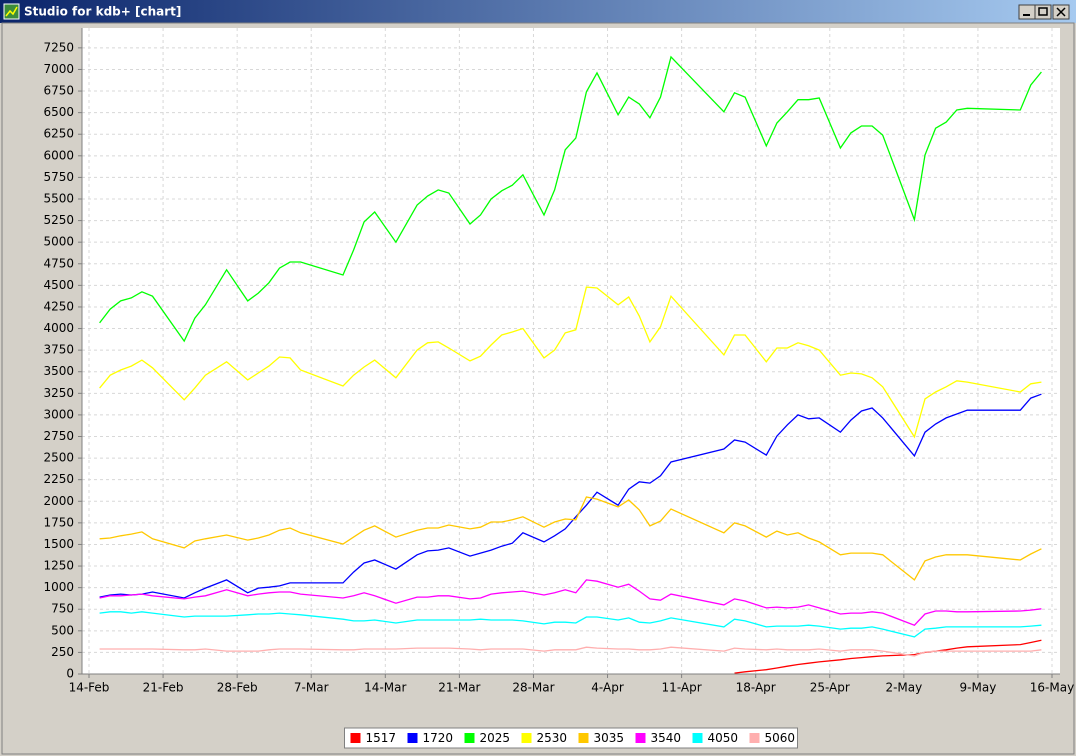 The image size is (1076, 756). What do you see at coordinates (381, 738) in the screenshot?
I see `legend-label: 1517` at bounding box center [381, 738].